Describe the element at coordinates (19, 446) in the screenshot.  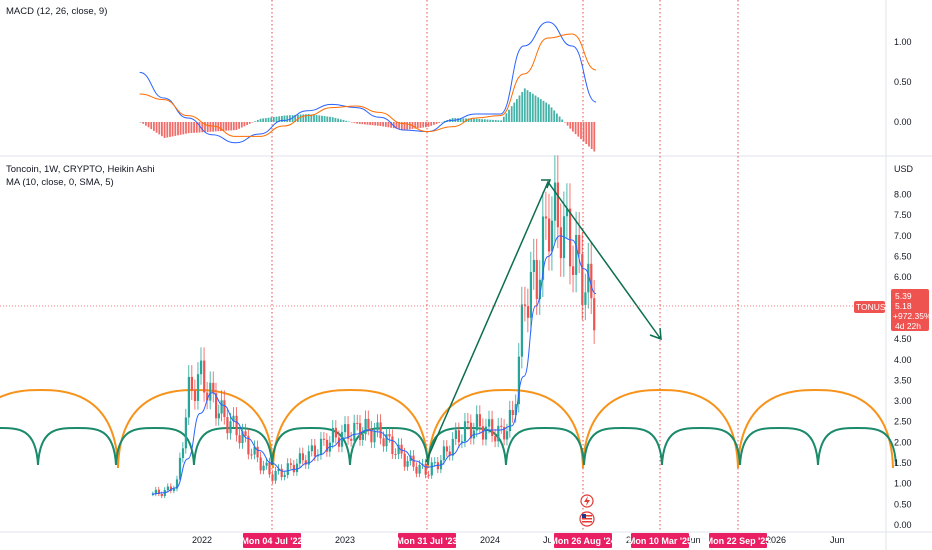
I see `green-cycle-arc` at that location.